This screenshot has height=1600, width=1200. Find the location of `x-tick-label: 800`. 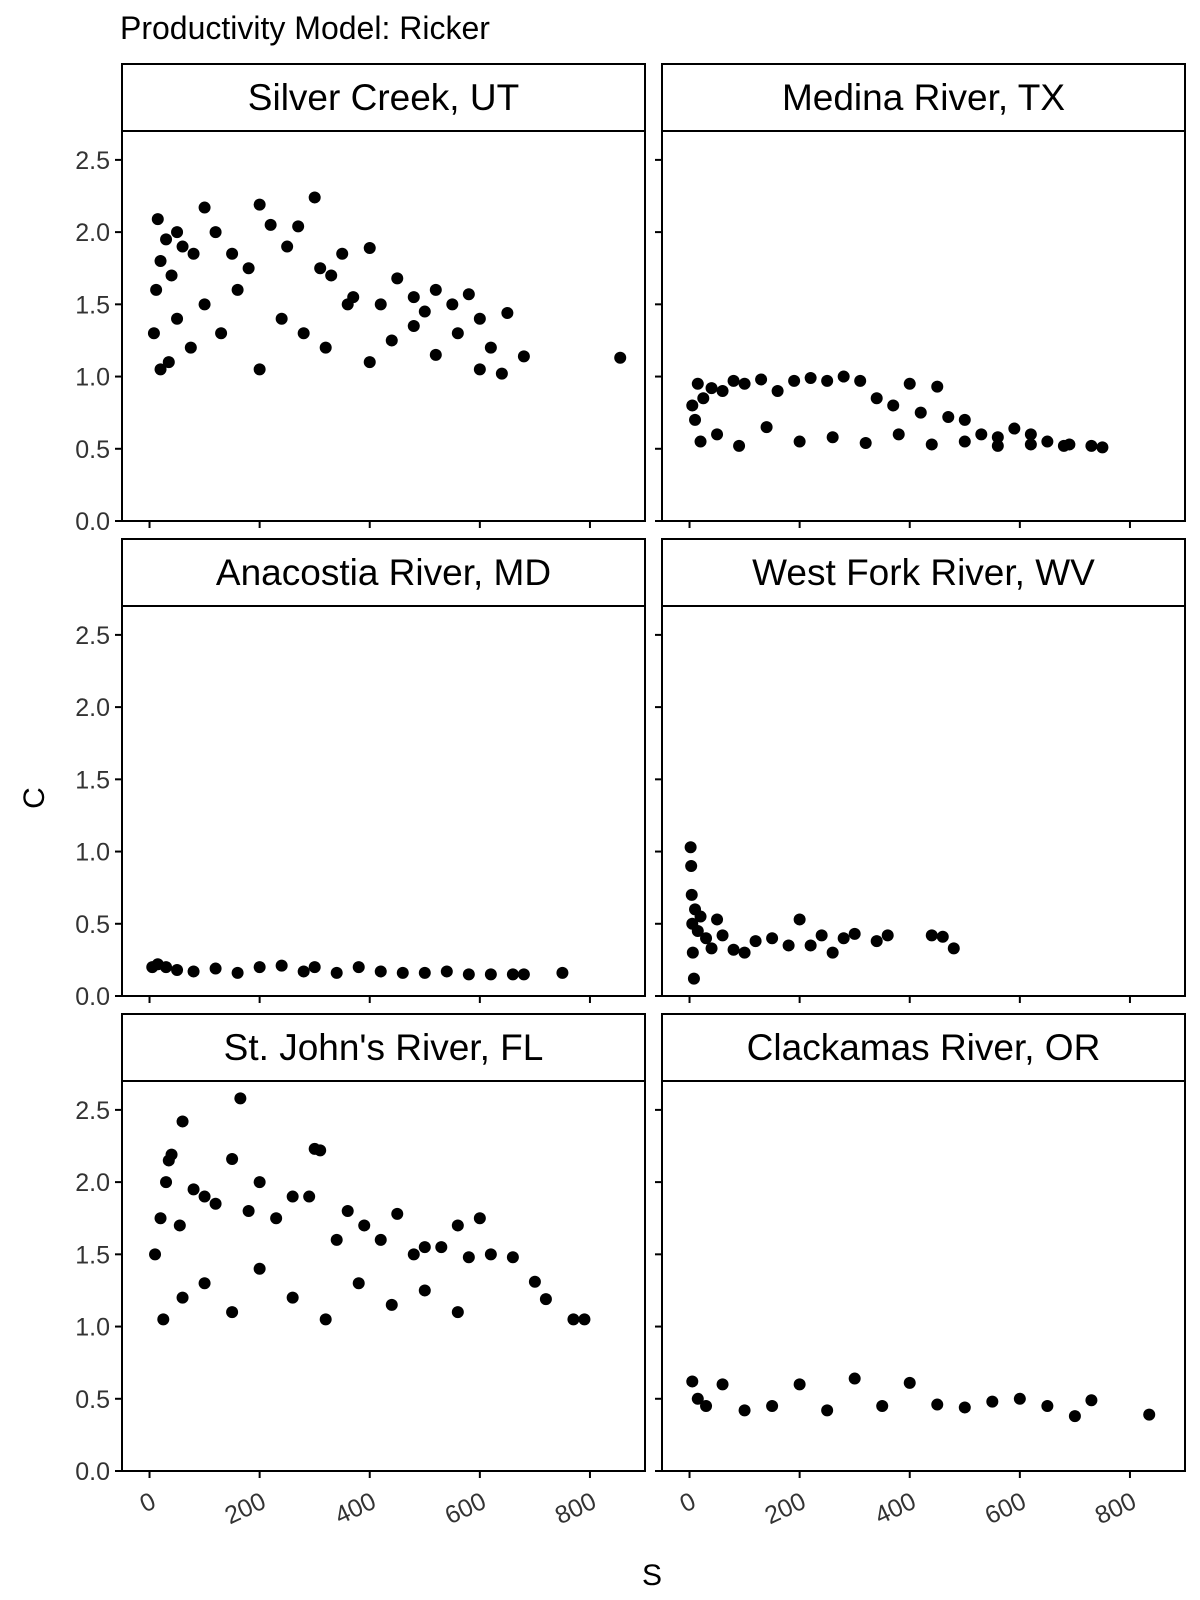

x-tick-label: 800 is located at coordinates (1116, 1508).